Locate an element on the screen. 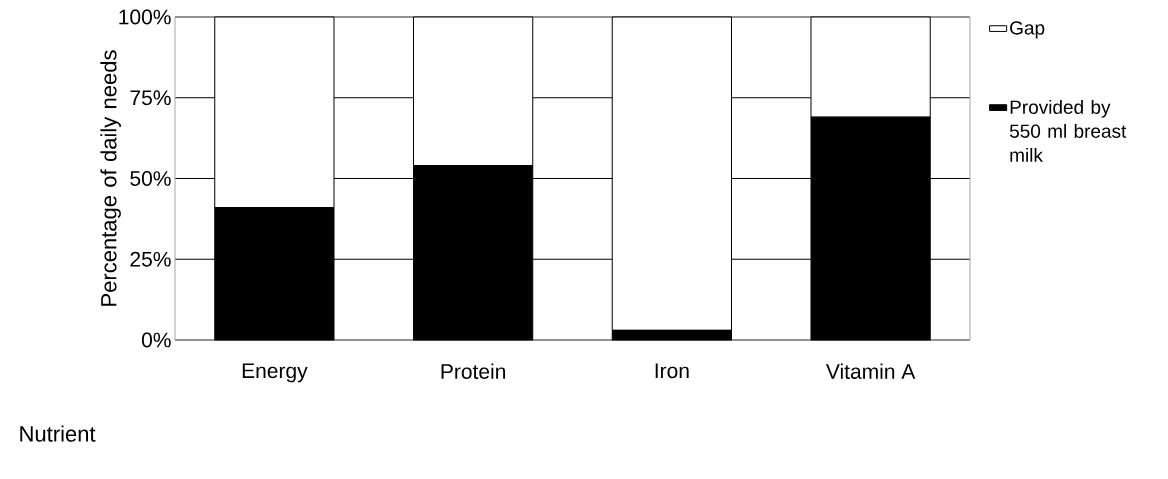  x-tick-label: Protein is located at coordinates (473, 371).